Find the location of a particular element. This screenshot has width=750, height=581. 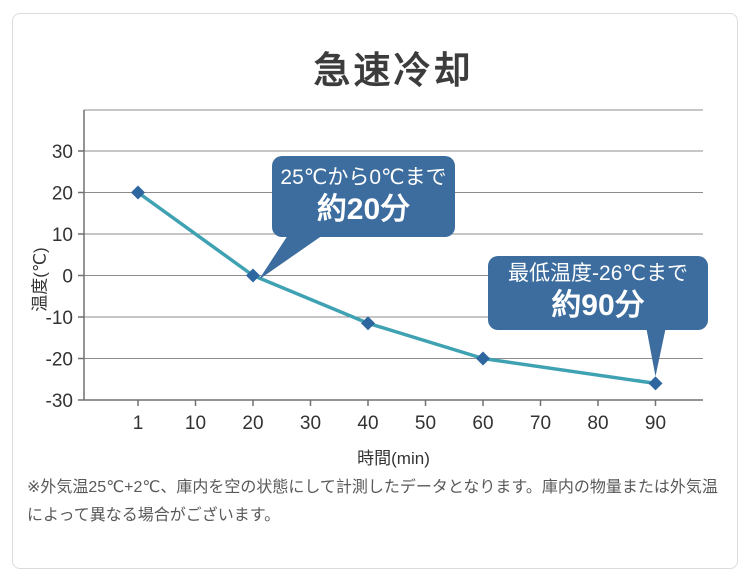

callout-cooling-to-zero: 25℃から0℃まで 約20分 is located at coordinates (363, 196).